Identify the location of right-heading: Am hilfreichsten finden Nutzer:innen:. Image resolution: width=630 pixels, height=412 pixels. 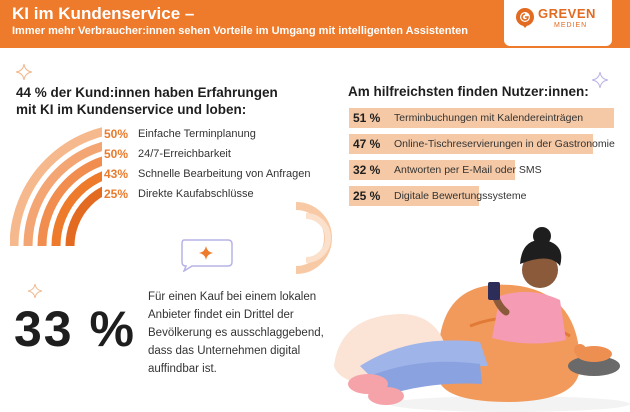
(468, 91).